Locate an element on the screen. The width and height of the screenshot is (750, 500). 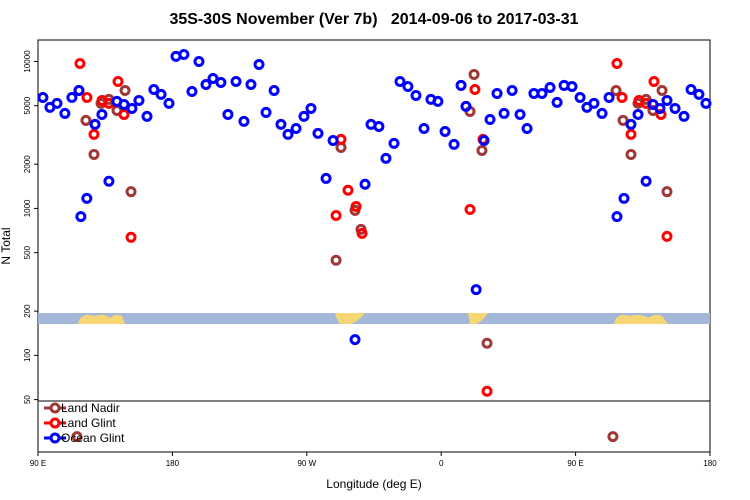
y-tick-label: 10000 is located at coordinates (27, 61).